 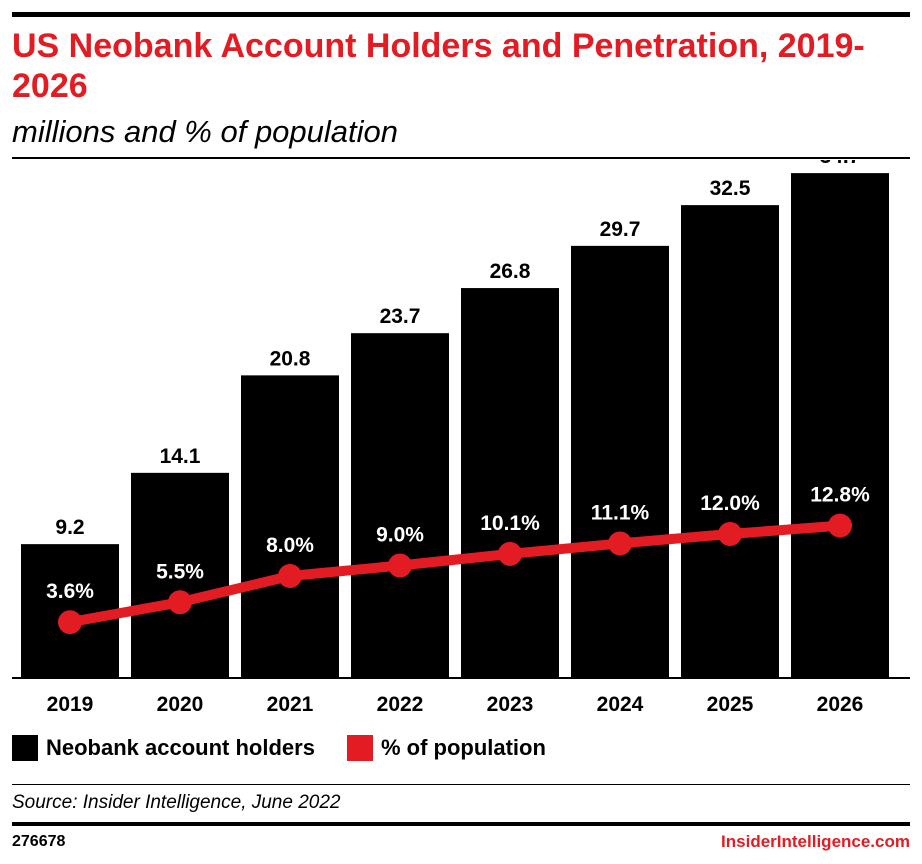 I want to click on x-tick-label: 2022, so click(x=400, y=704).